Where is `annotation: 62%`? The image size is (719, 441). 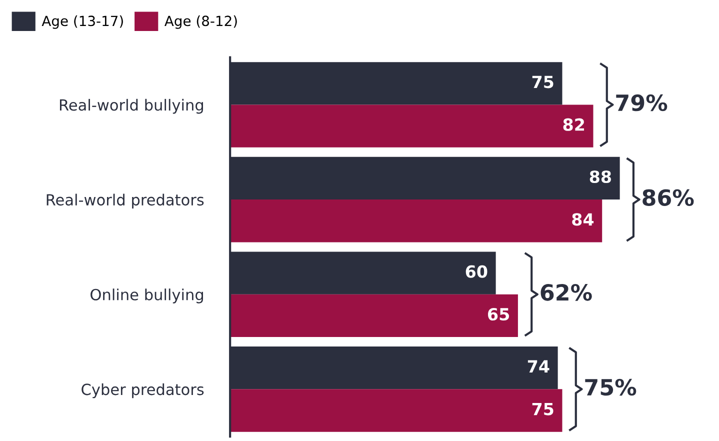 annotation: 62% is located at coordinates (566, 292).